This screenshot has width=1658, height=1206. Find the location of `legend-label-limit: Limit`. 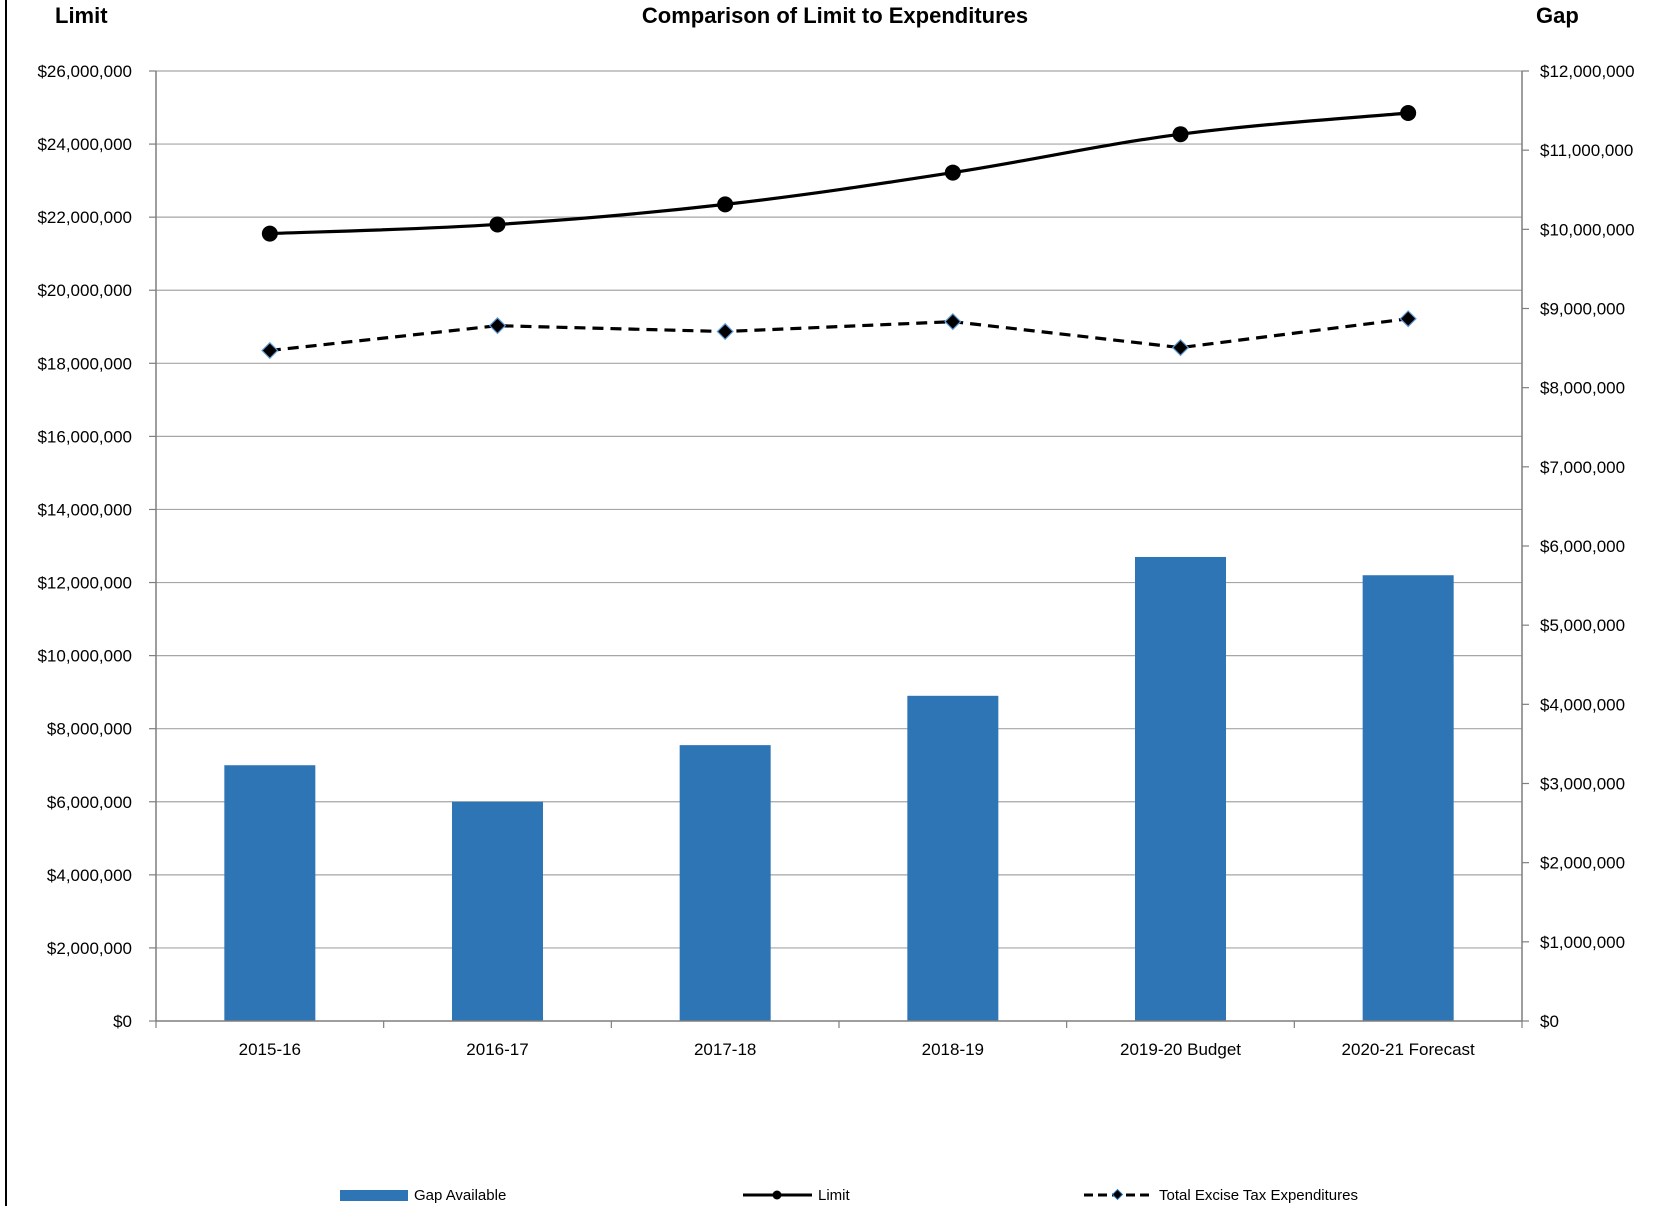

legend-label-limit: Limit is located at coordinates (834, 1195).